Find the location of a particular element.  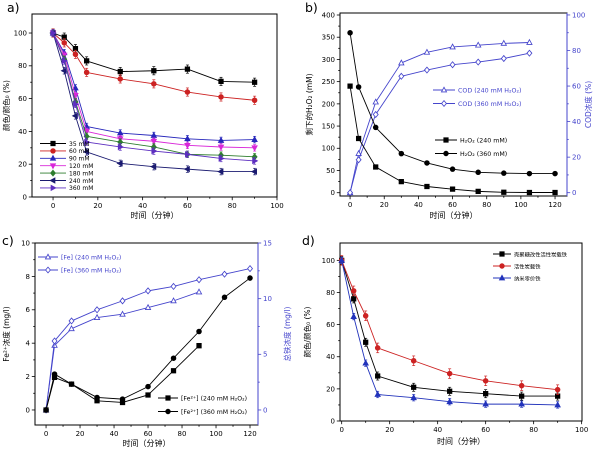

svg-text: 15 is located at coordinates (267, 243).